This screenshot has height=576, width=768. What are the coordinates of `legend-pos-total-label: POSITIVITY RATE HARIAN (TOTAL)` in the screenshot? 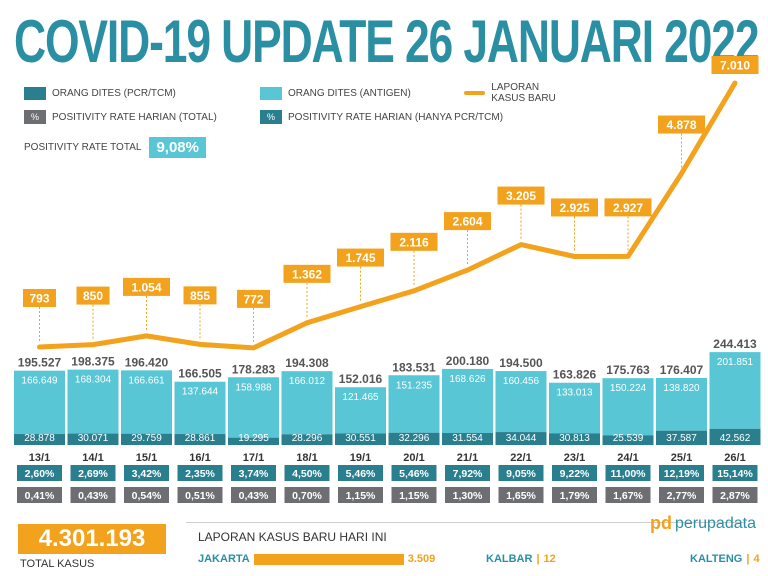 It's located at (134, 117).